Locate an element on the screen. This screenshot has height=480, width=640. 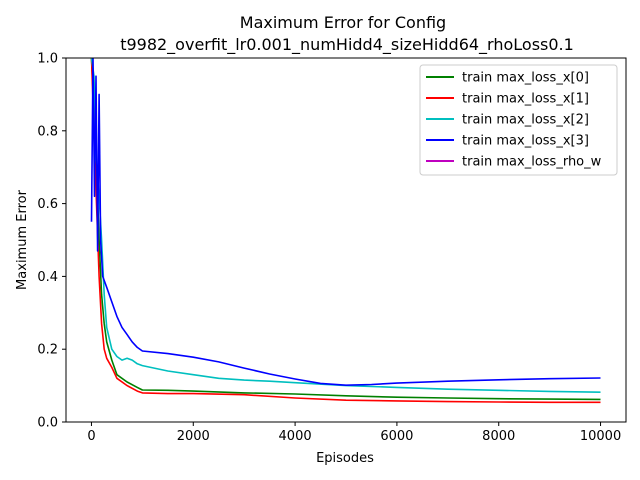
x-tick-label: 8000 is located at coordinates (498, 436).